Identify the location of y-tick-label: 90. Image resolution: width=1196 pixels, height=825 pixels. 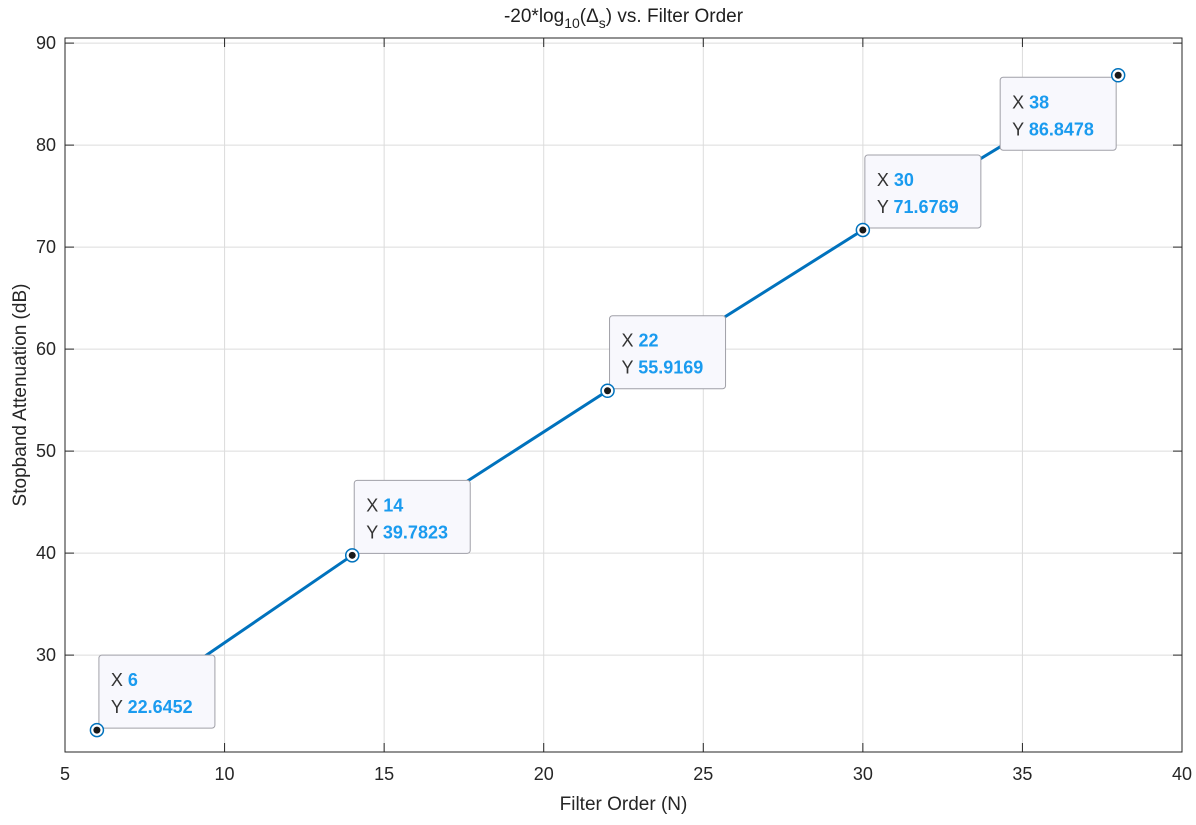
(46, 43).